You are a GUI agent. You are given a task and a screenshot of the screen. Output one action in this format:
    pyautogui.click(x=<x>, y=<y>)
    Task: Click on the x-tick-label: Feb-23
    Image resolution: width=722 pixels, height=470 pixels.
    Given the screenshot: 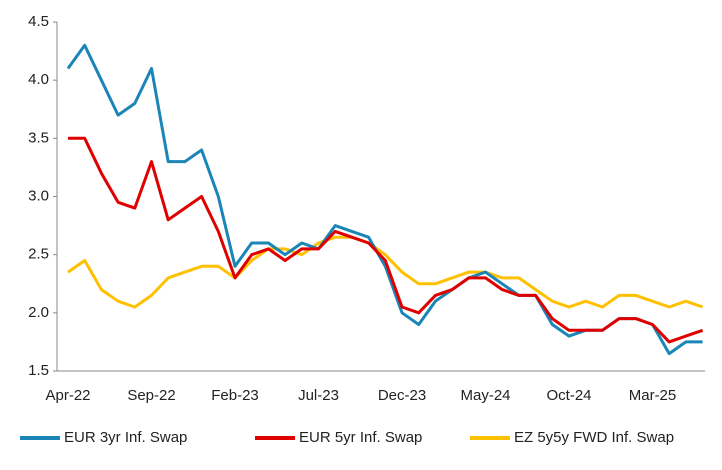 What is the action you would take?
    pyautogui.click(x=235, y=395)
    